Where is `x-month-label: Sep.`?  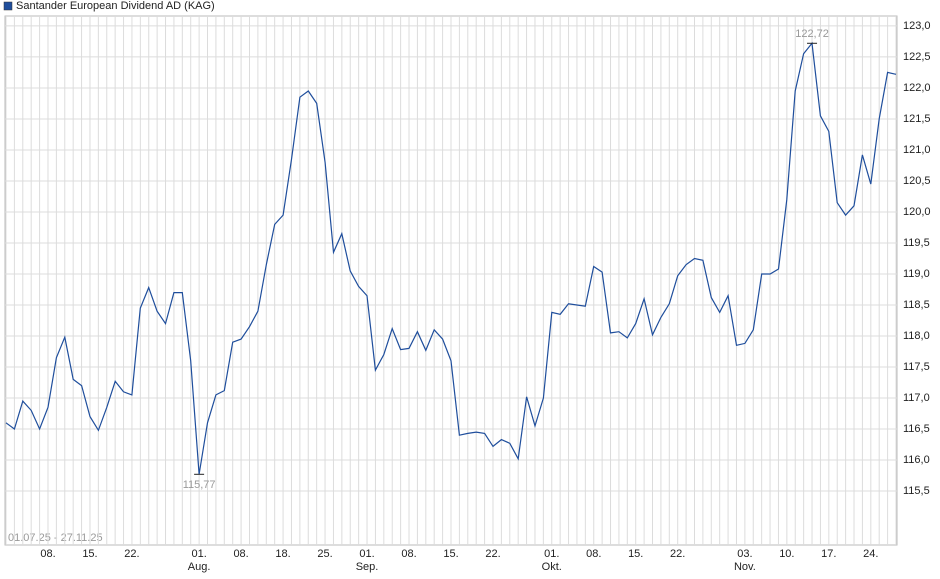
x-month-label: Sep. is located at coordinates (367, 567).